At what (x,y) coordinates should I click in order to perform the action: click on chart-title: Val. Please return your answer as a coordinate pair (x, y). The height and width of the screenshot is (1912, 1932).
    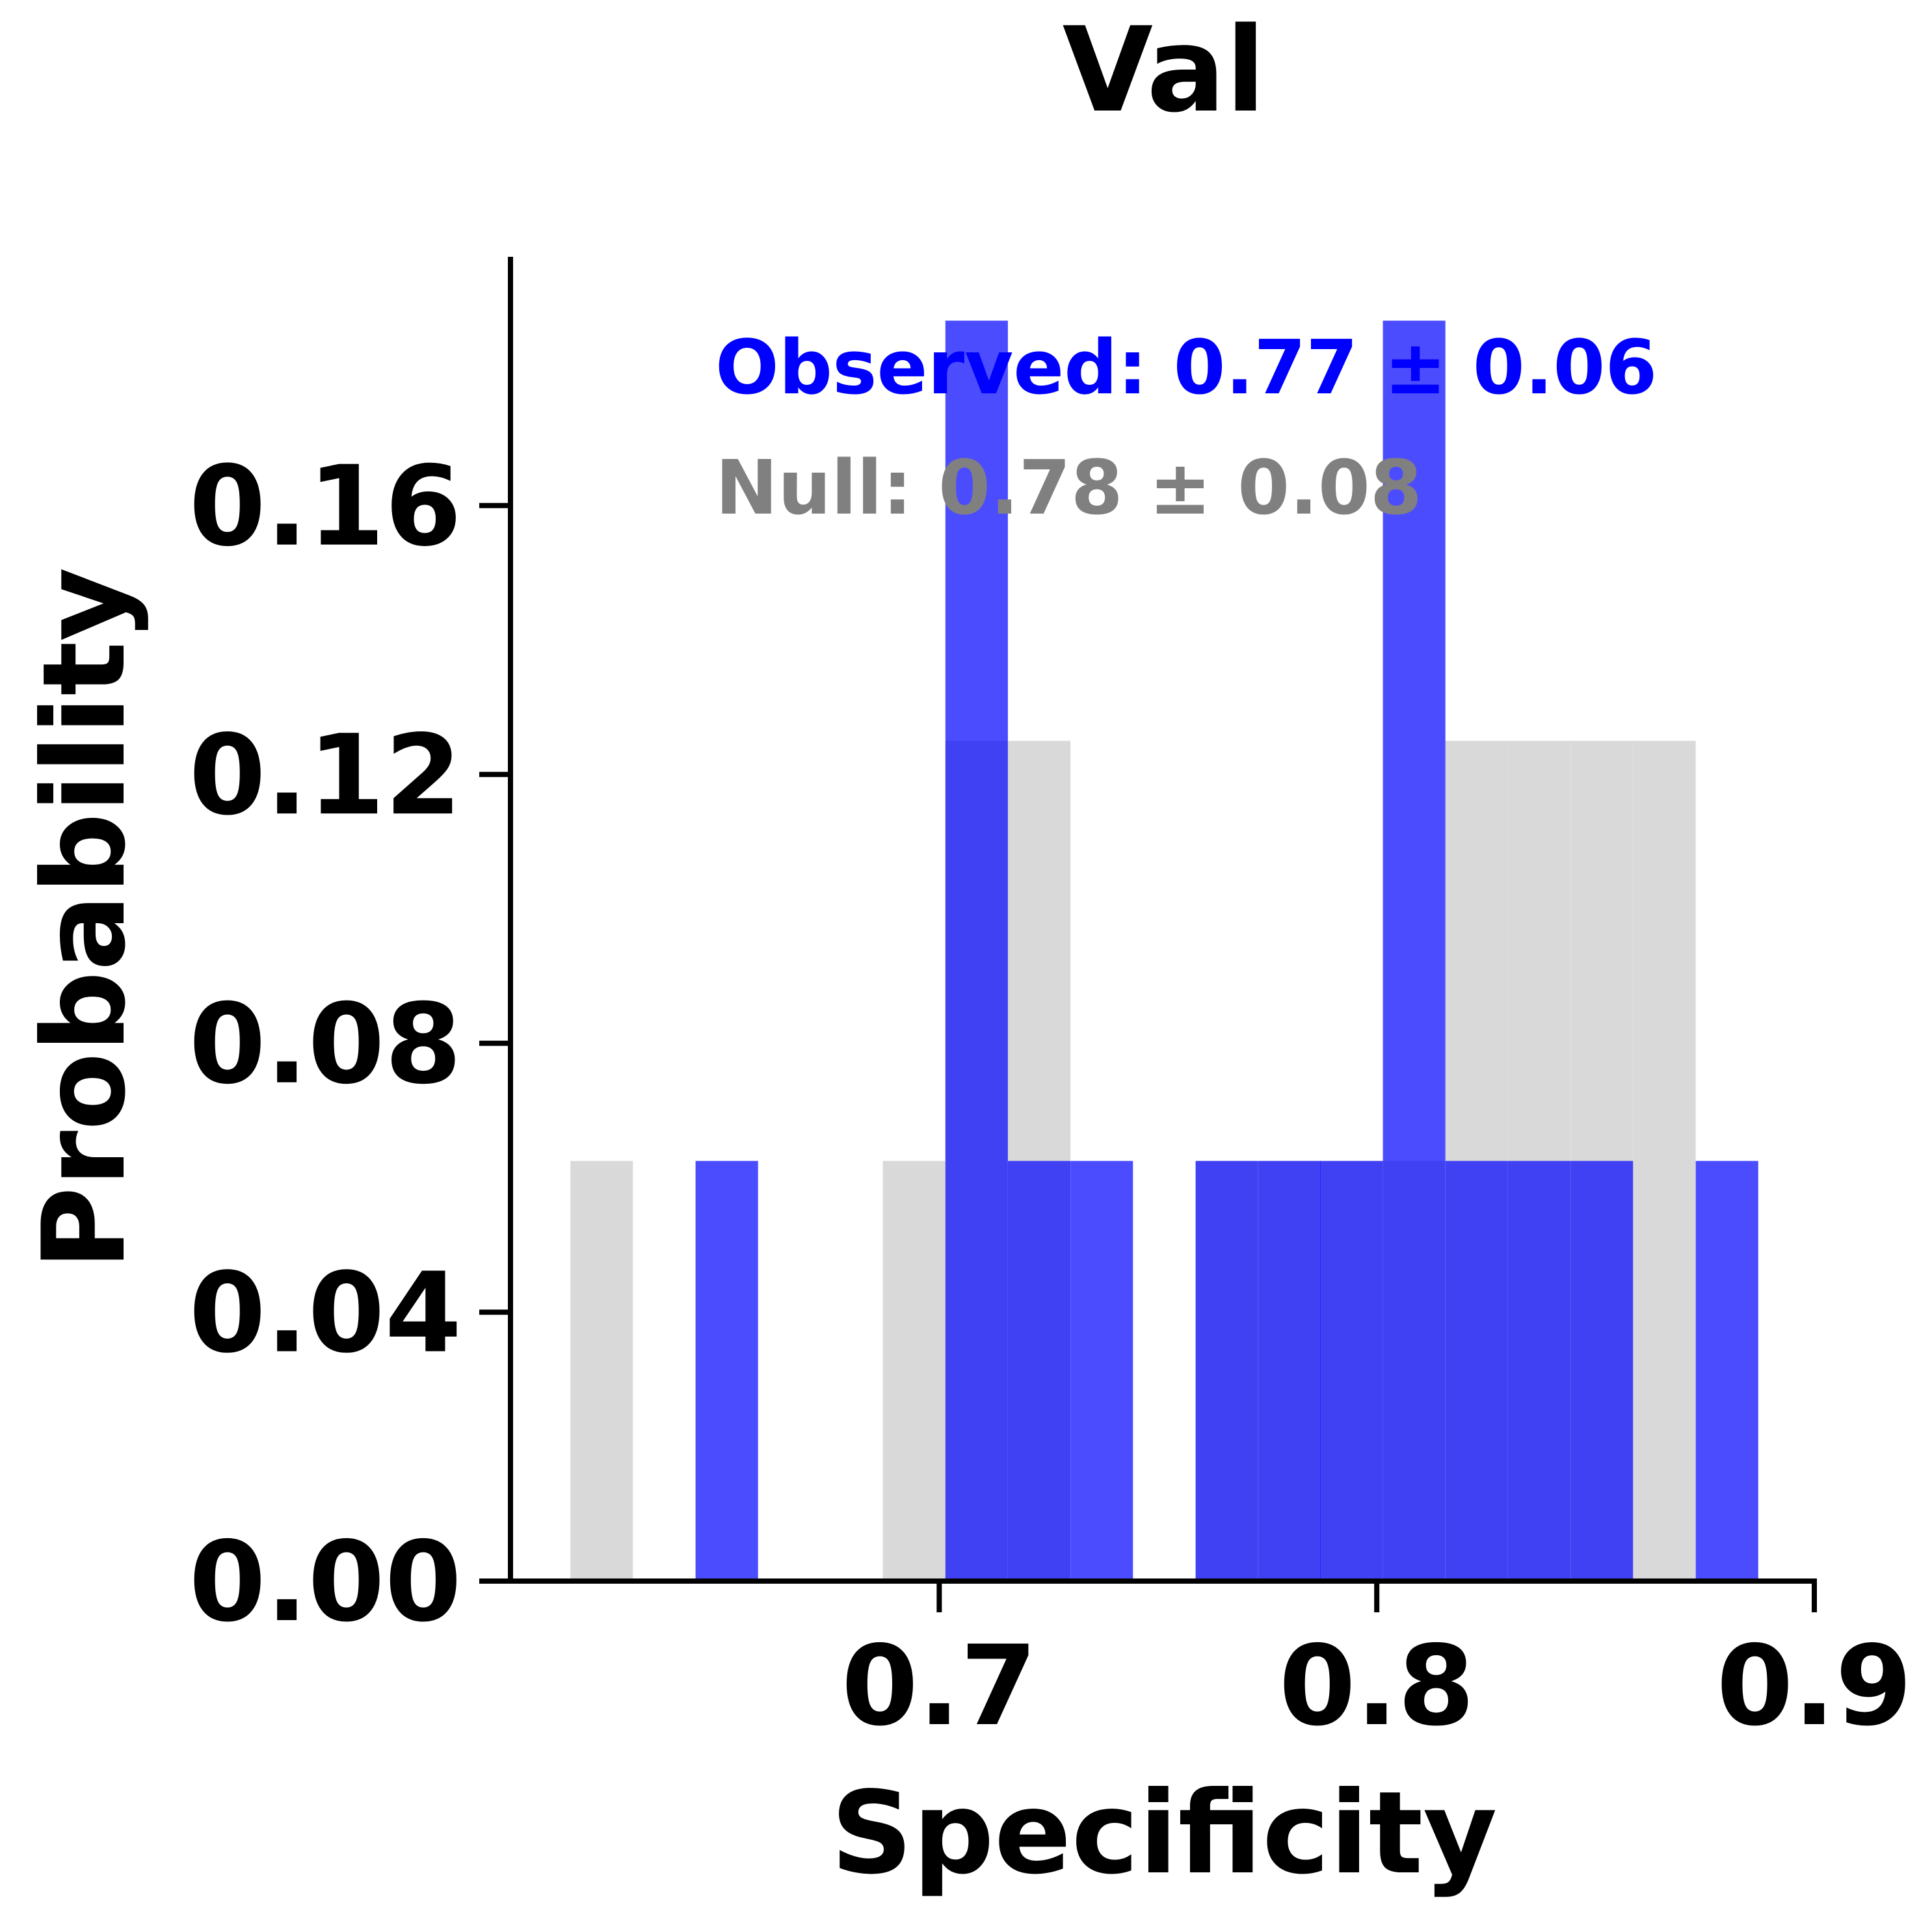
    Looking at the image, I should click on (1164, 71).